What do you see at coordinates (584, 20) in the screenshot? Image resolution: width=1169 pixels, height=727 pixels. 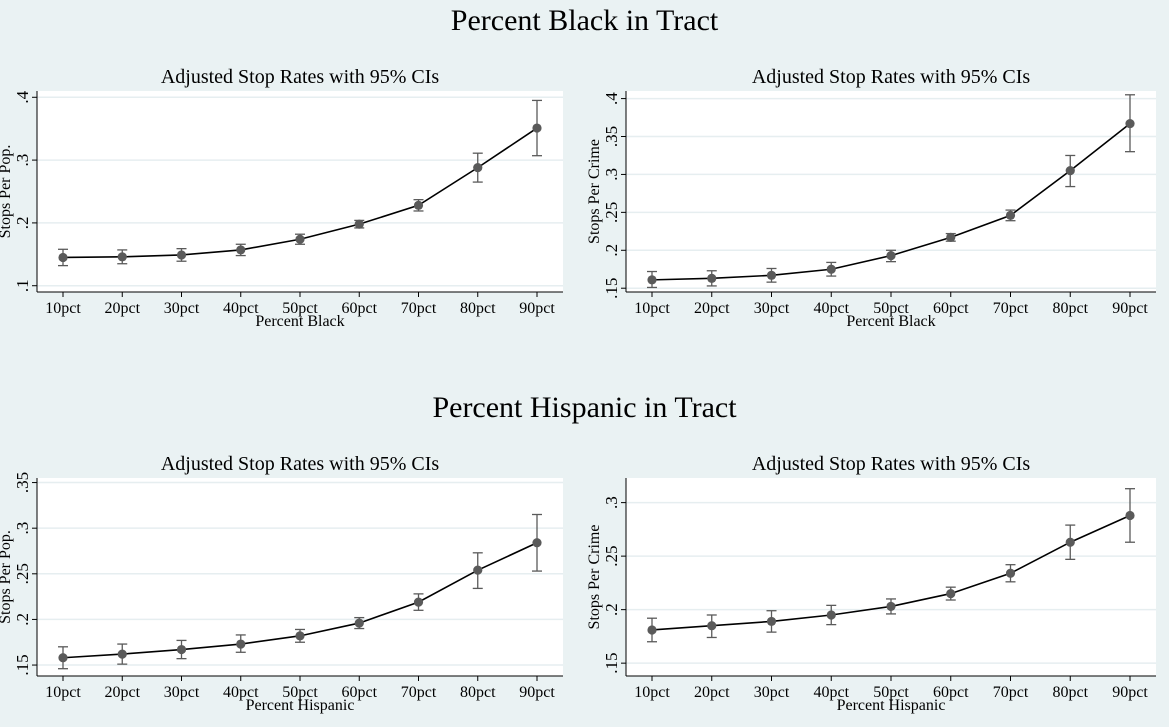 I see `section-title-black: Percent Black in Tract` at bounding box center [584, 20].